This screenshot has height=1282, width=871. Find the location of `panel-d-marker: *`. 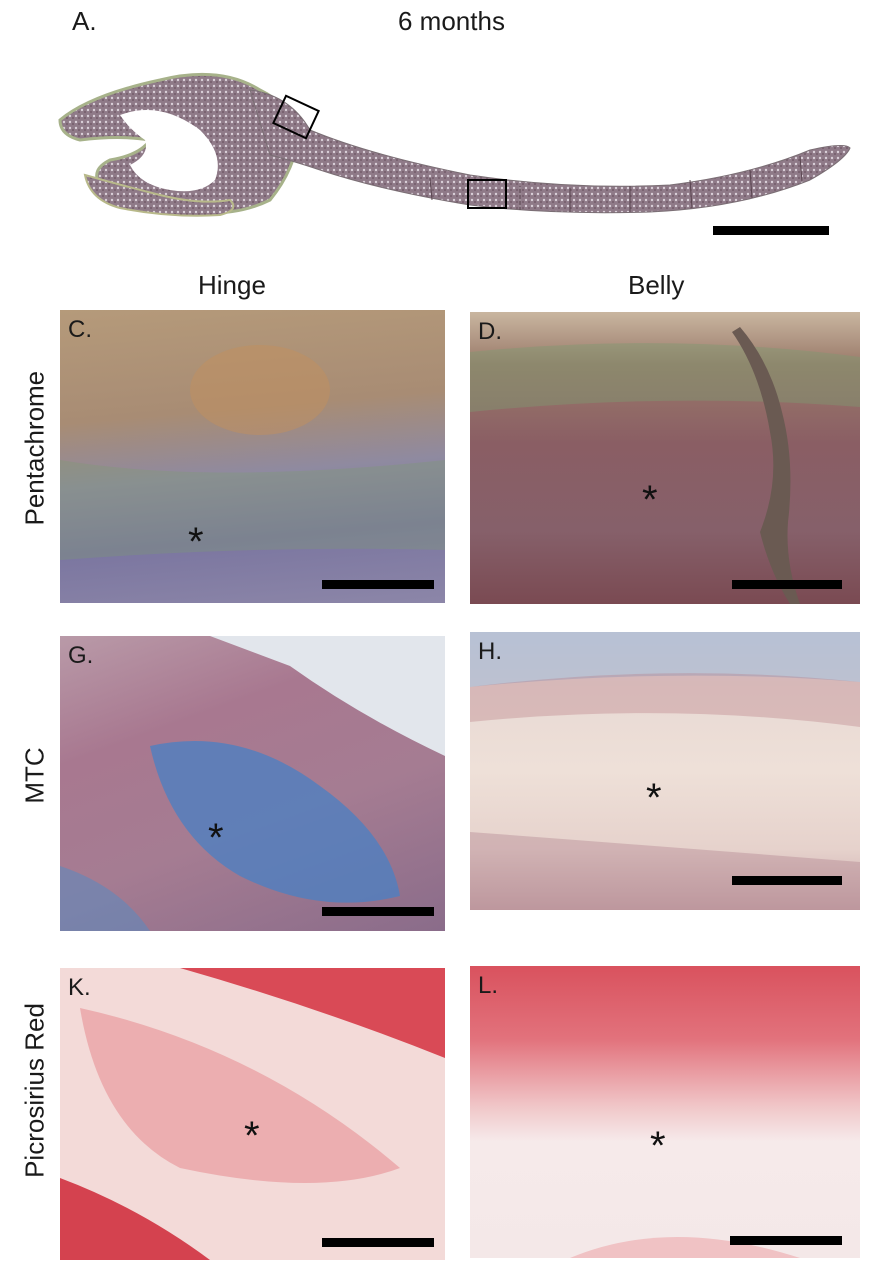

panel-d-marker: * is located at coordinates (650, 500).